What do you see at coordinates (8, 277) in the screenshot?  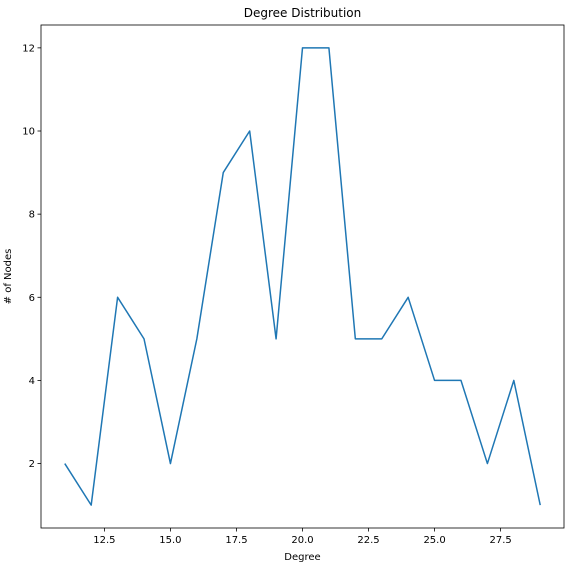 I see `y-axis-label: # of Nodes` at bounding box center [8, 277].